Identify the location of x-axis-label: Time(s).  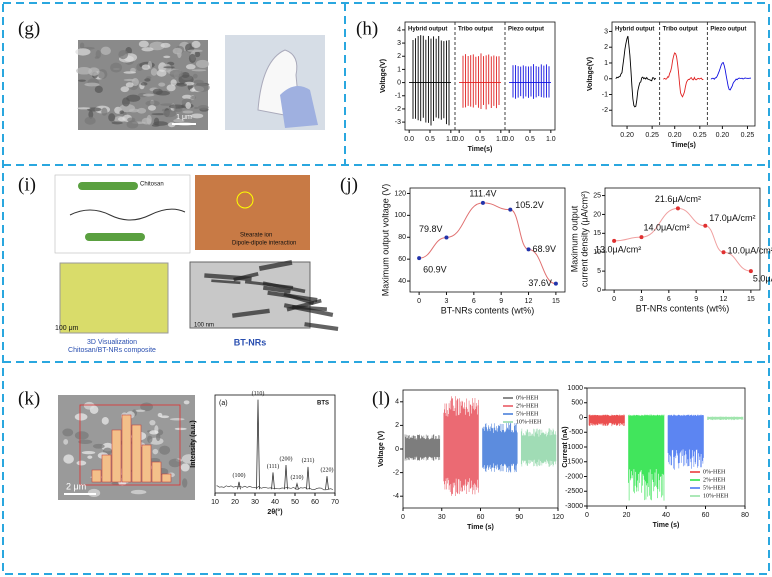
(683, 145).